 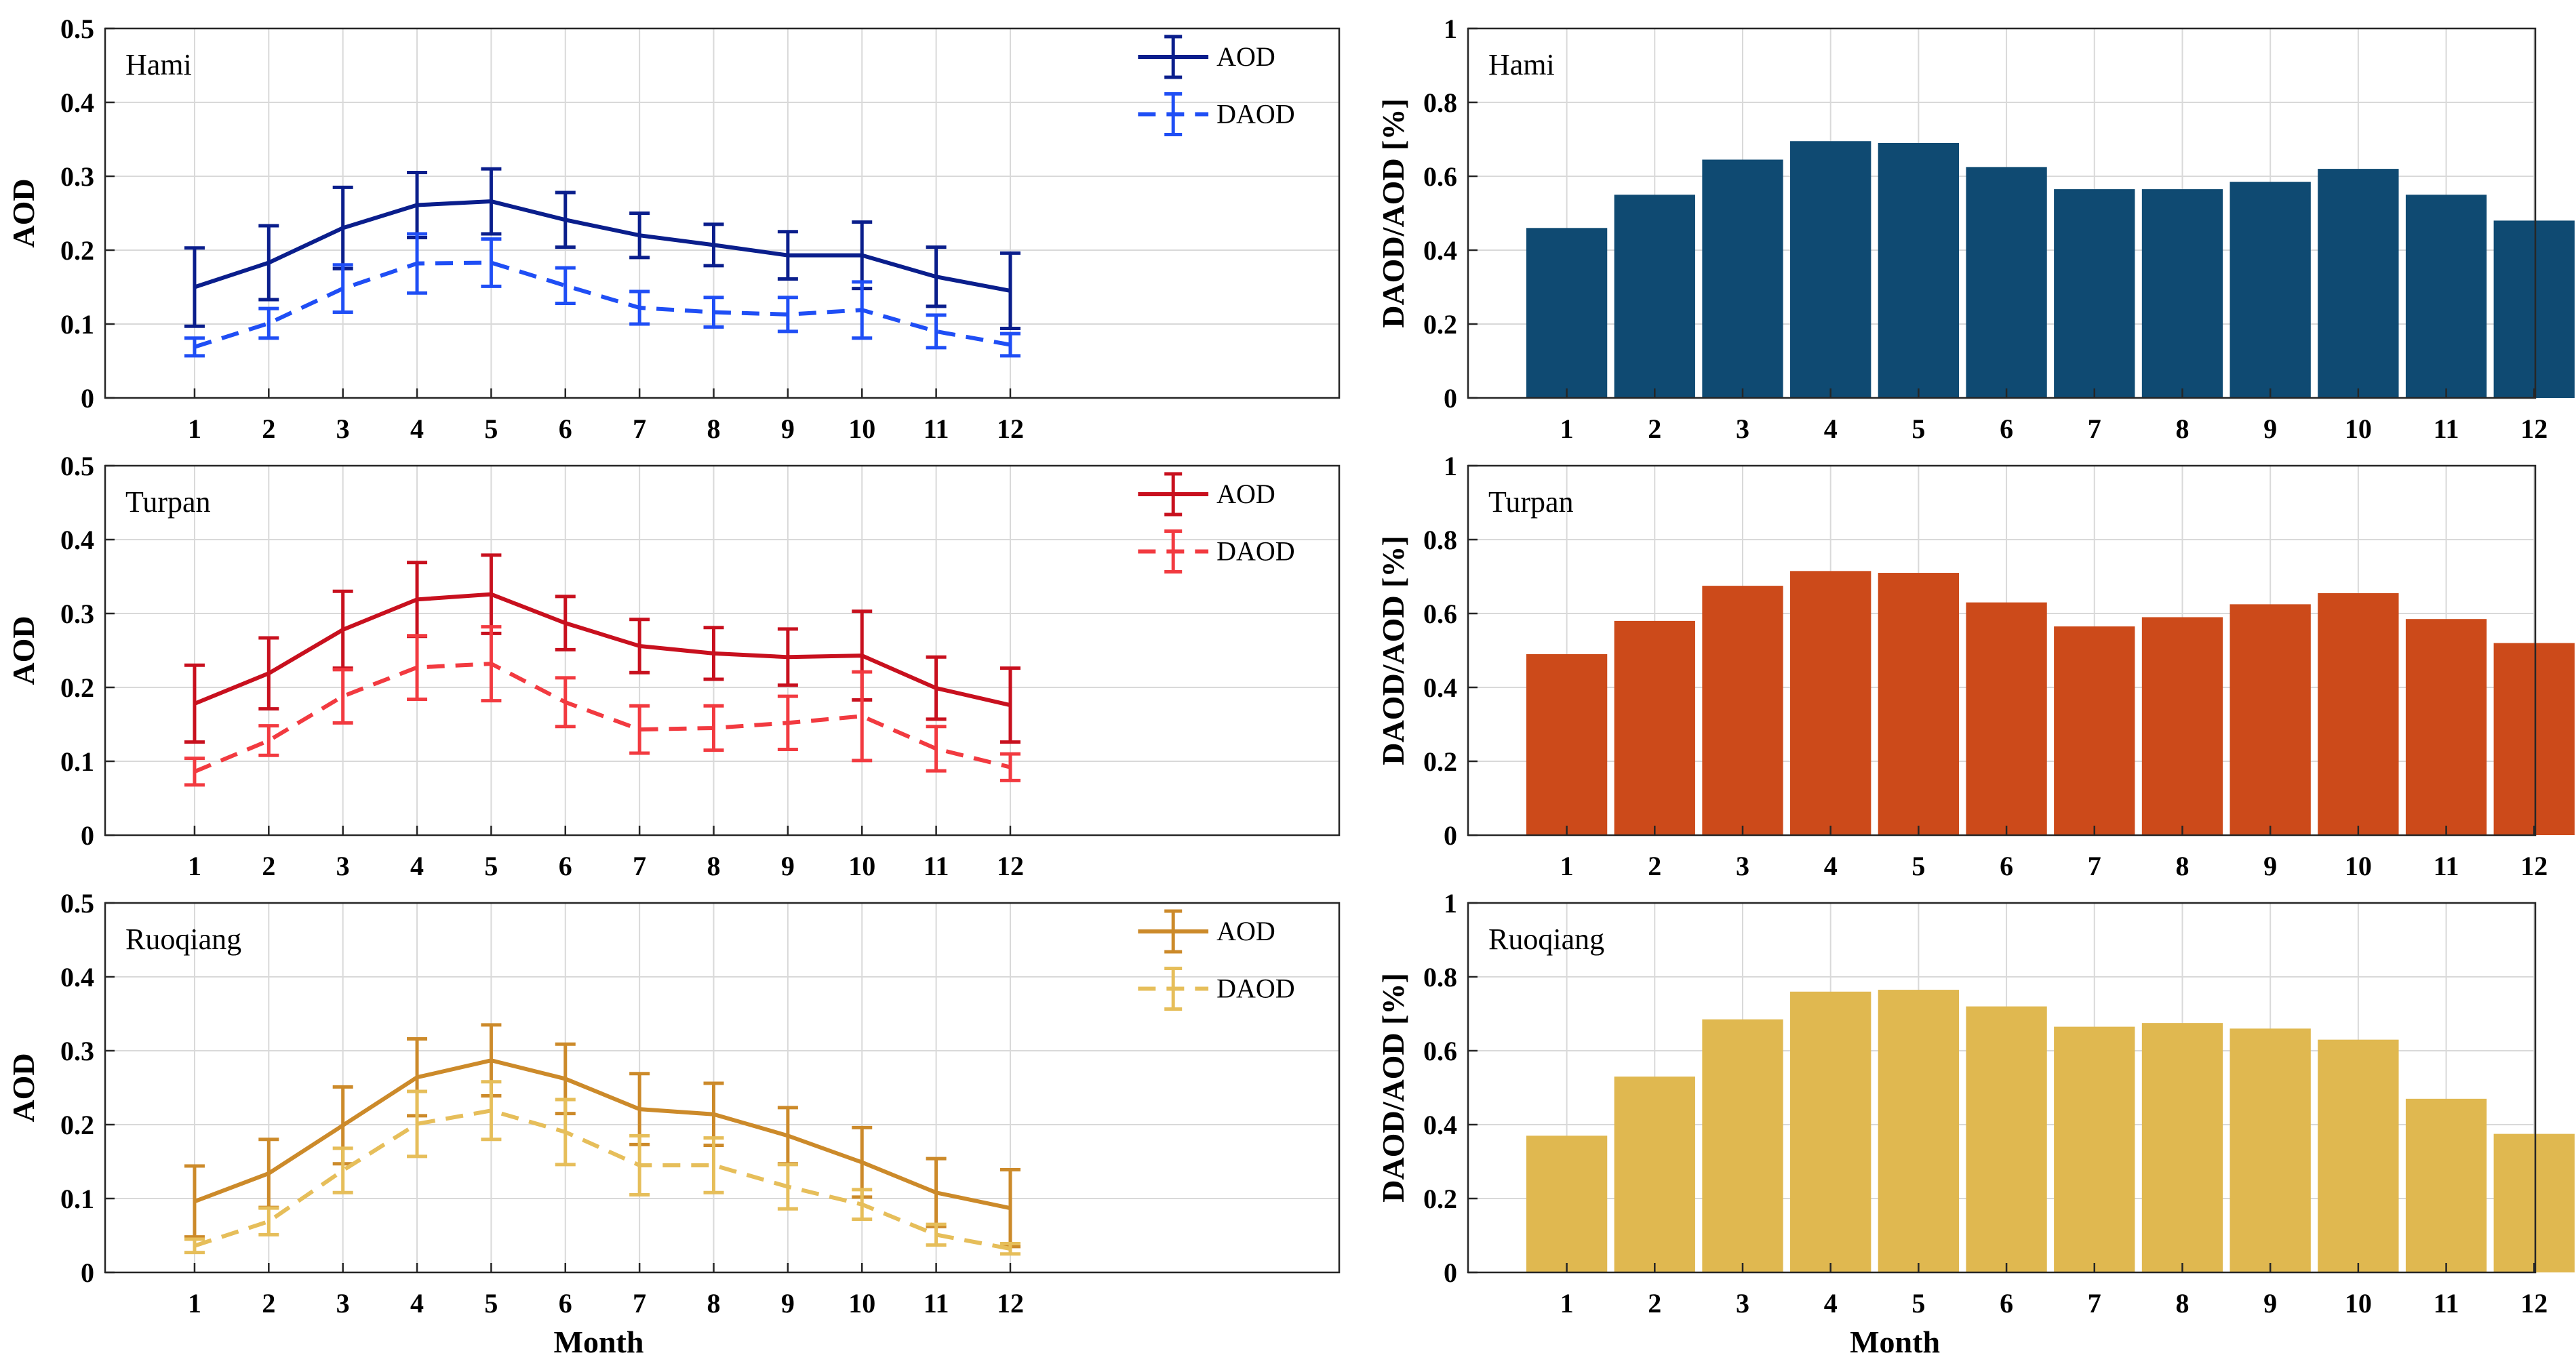 What do you see at coordinates (343, 429) in the screenshot?
I see `x-tick-label: 3` at bounding box center [343, 429].